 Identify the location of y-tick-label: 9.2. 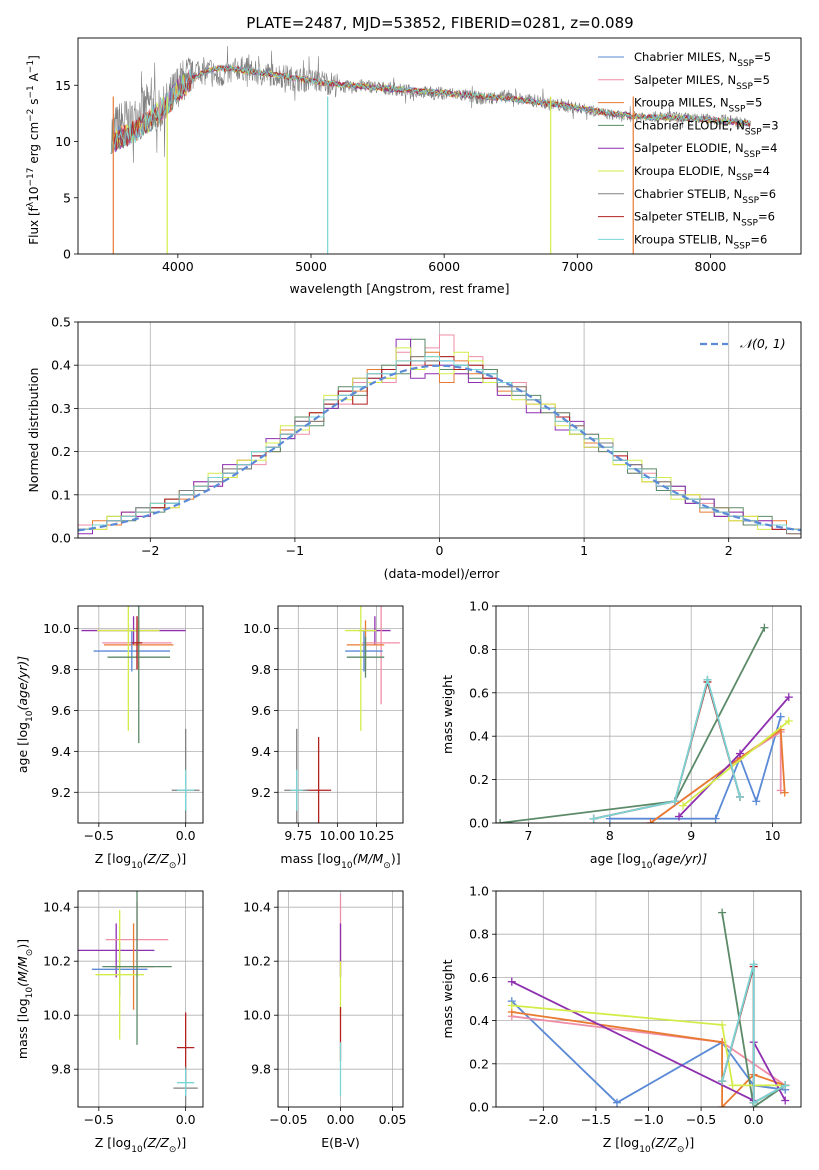
(61, 792).